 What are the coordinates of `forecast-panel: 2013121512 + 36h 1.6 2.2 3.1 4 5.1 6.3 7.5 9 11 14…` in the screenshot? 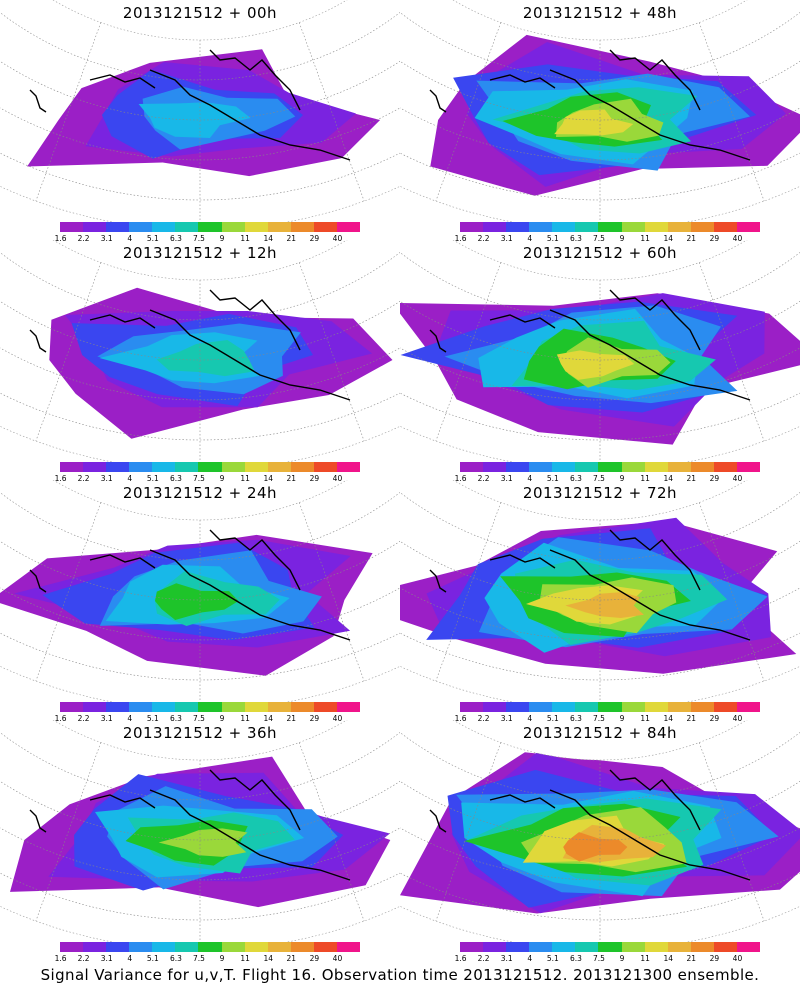 It's located at (200, 841).